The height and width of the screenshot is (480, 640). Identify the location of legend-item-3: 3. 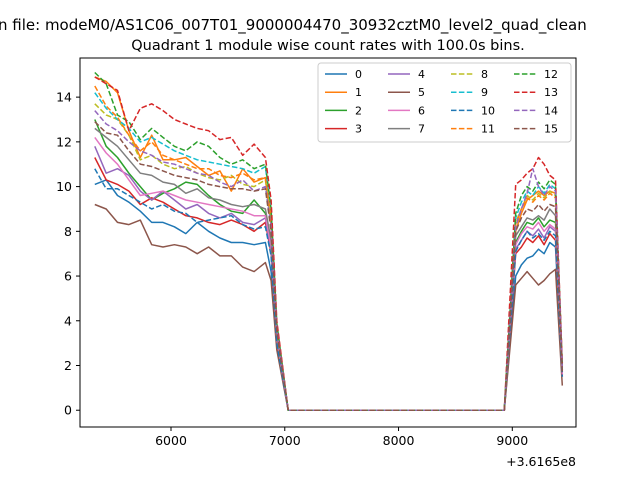
(343, 129).